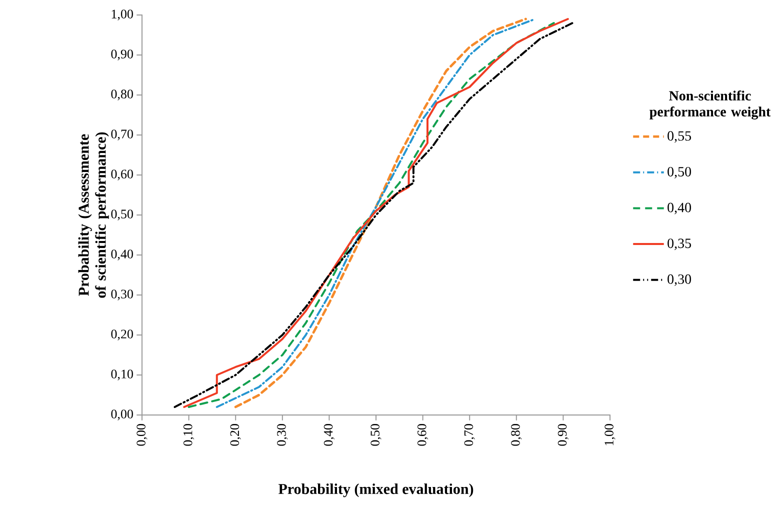  I want to click on legend-label: 0,55, so click(680, 137).